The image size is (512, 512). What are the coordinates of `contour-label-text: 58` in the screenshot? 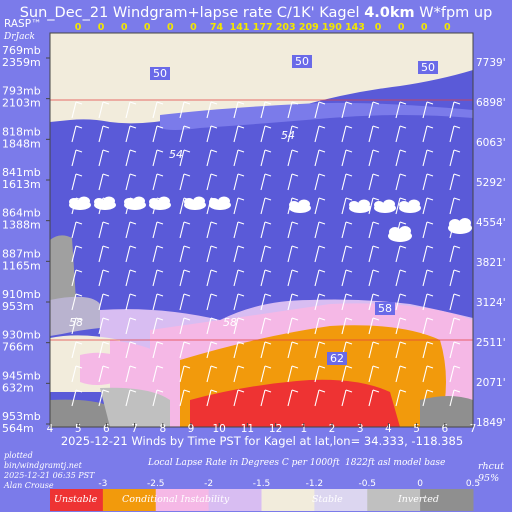 It's located at (76, 322).